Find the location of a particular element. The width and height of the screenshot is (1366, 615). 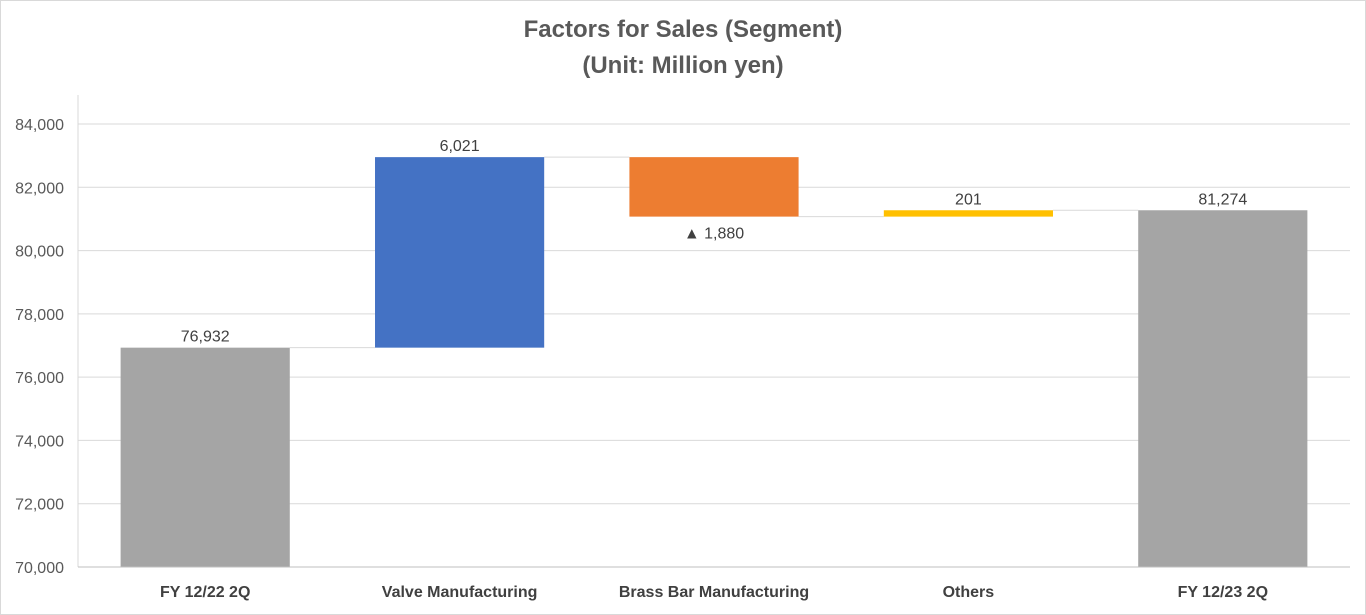

y-tick-label: 82,000 is located at coordinates (39, 188).